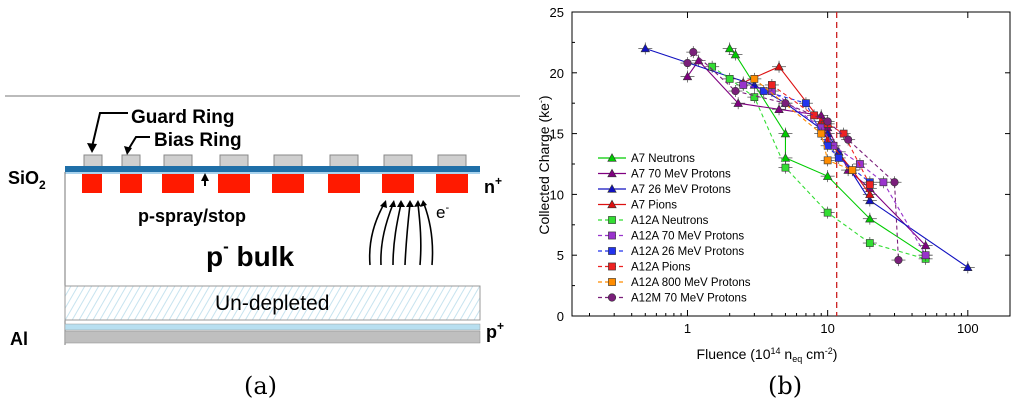 Image resolution: width=1018 pixels, height=405 pixels. What do you see at coordinates (557, 73) in the screenshot?
I see `y-tick-label: 20` at bounding box center [557, 73].